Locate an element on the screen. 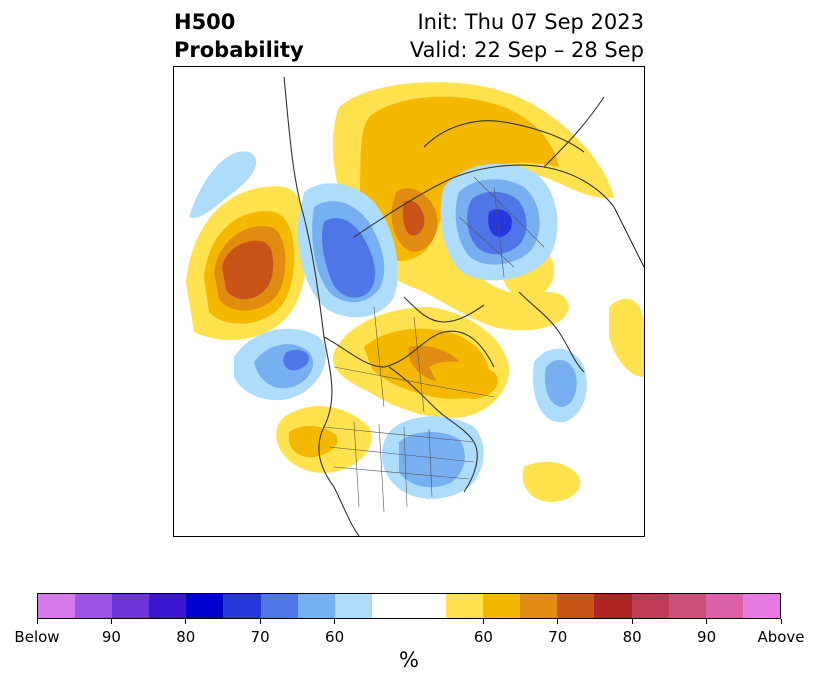 Image resolution: width=819 pixels, height=686 pixels. colorbar-tick-label: Above is located at coordinates (781, 637).